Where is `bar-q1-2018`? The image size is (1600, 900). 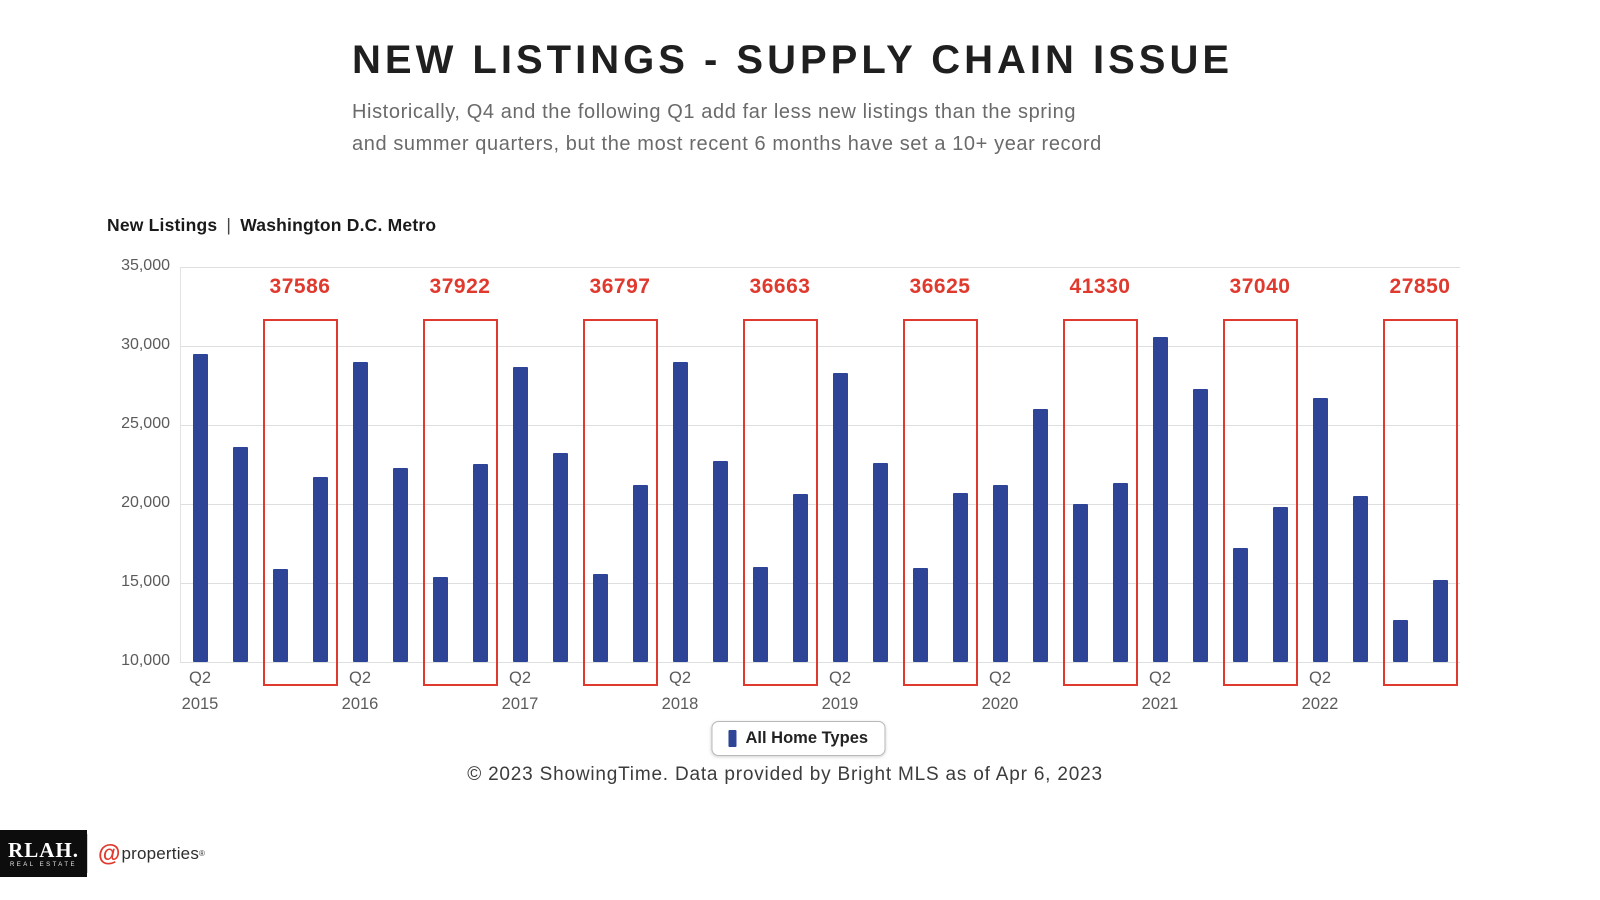 bar-q1-2018 is located at coordinates (640, 573).